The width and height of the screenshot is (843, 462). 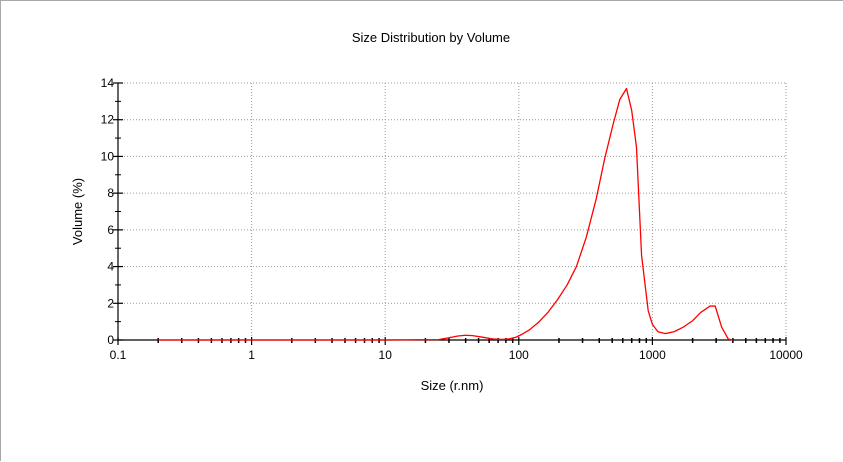 I want to click on chart-title: Size Distribution by Volume, so click(x=431, y=37).